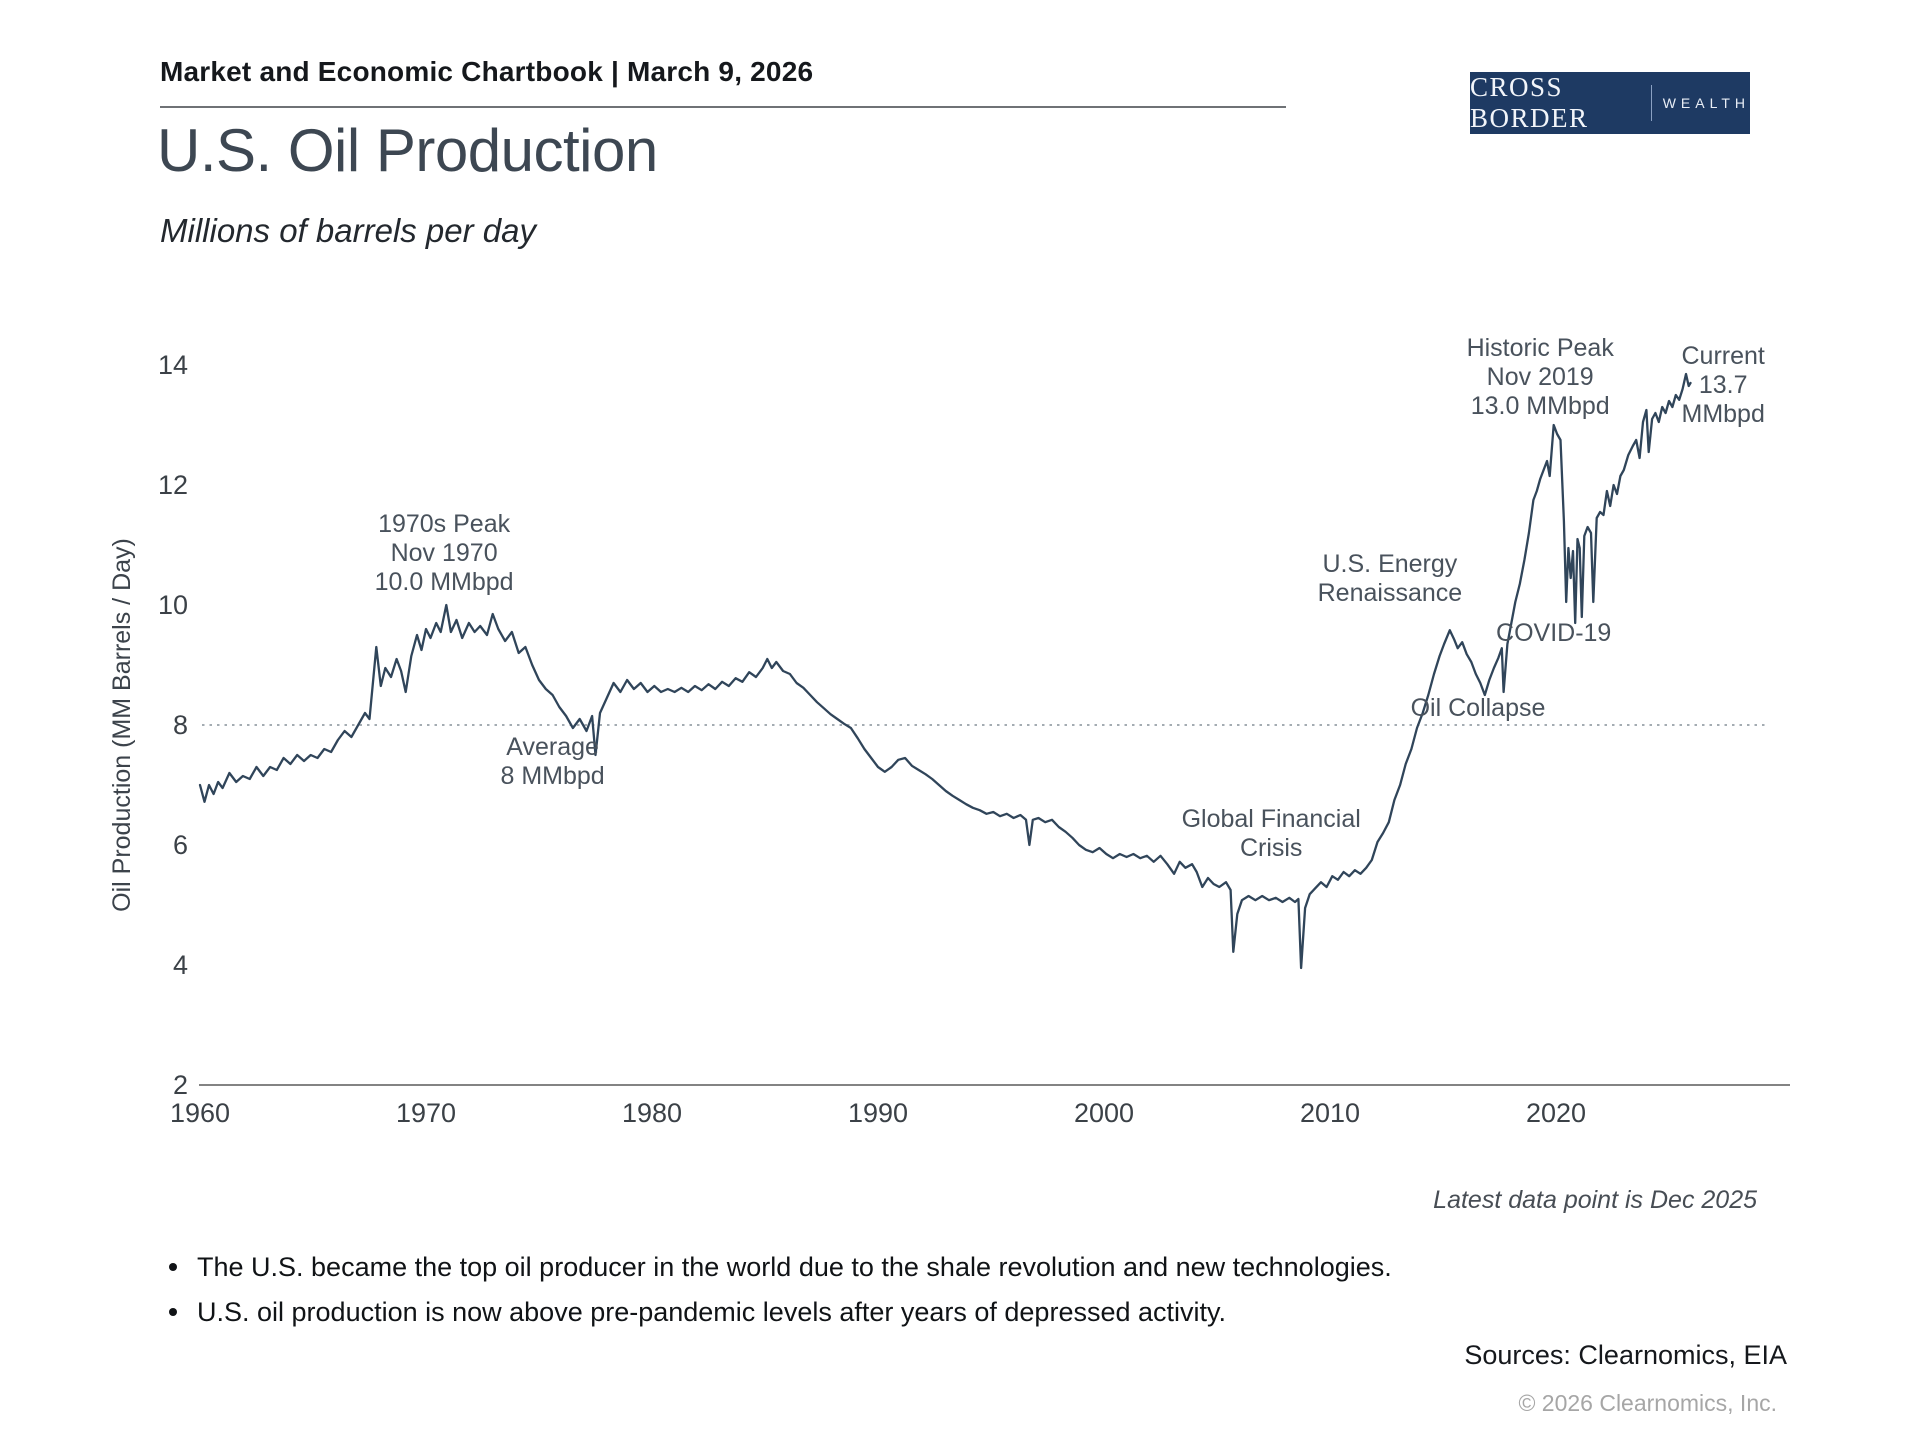  What do you see at coordinates (1723, 356) in the screenshot?
I see `annotation-current: Current` at bounding box center [1723, 356].